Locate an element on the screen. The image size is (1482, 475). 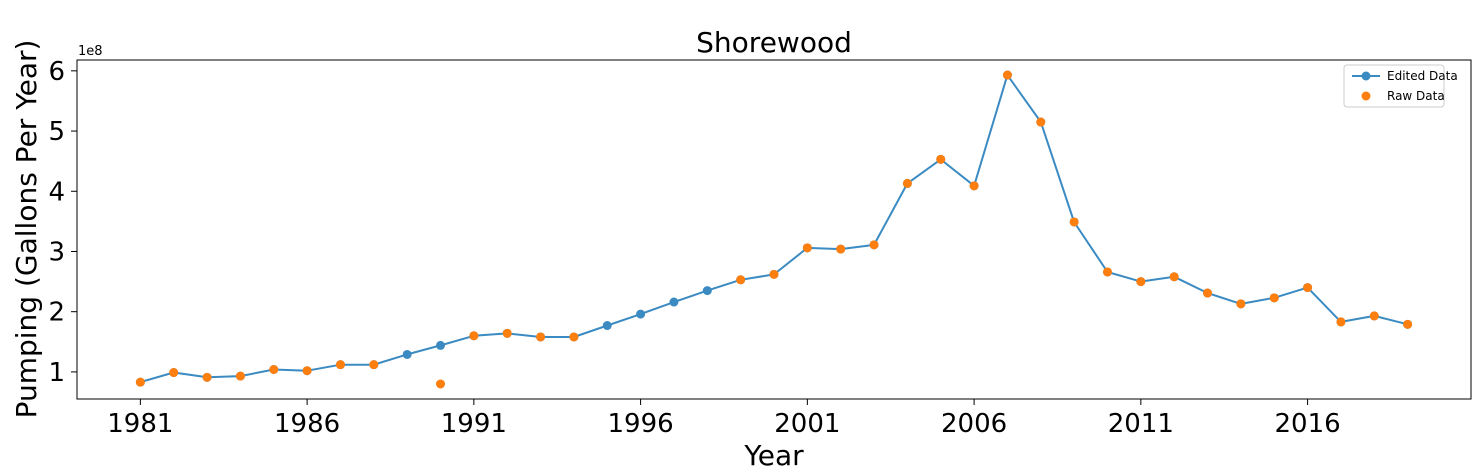
legend: Edited Data Raw Data is located at coordinates (1400, 86).